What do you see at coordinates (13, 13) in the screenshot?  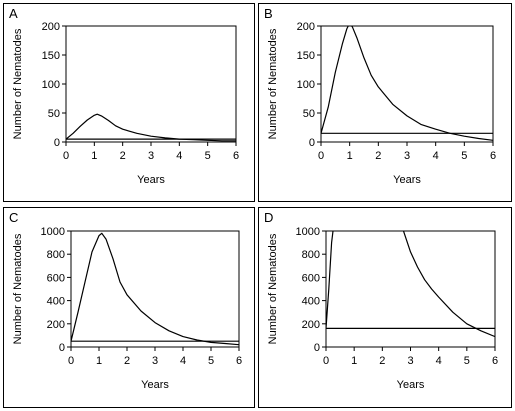 I see `panel-label: A` at bounding box center [13, 13].